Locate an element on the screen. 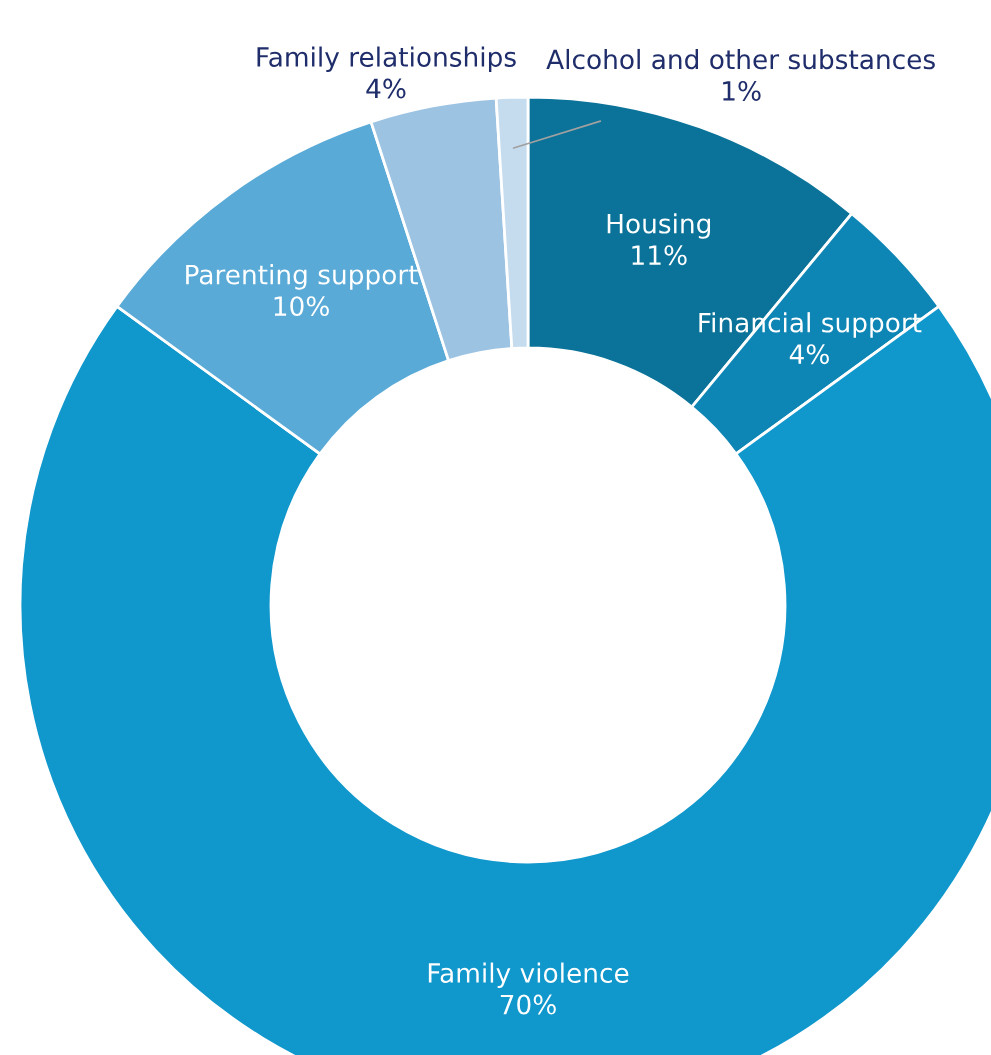  data-label: 70% is located at coordinates (528, 1004).